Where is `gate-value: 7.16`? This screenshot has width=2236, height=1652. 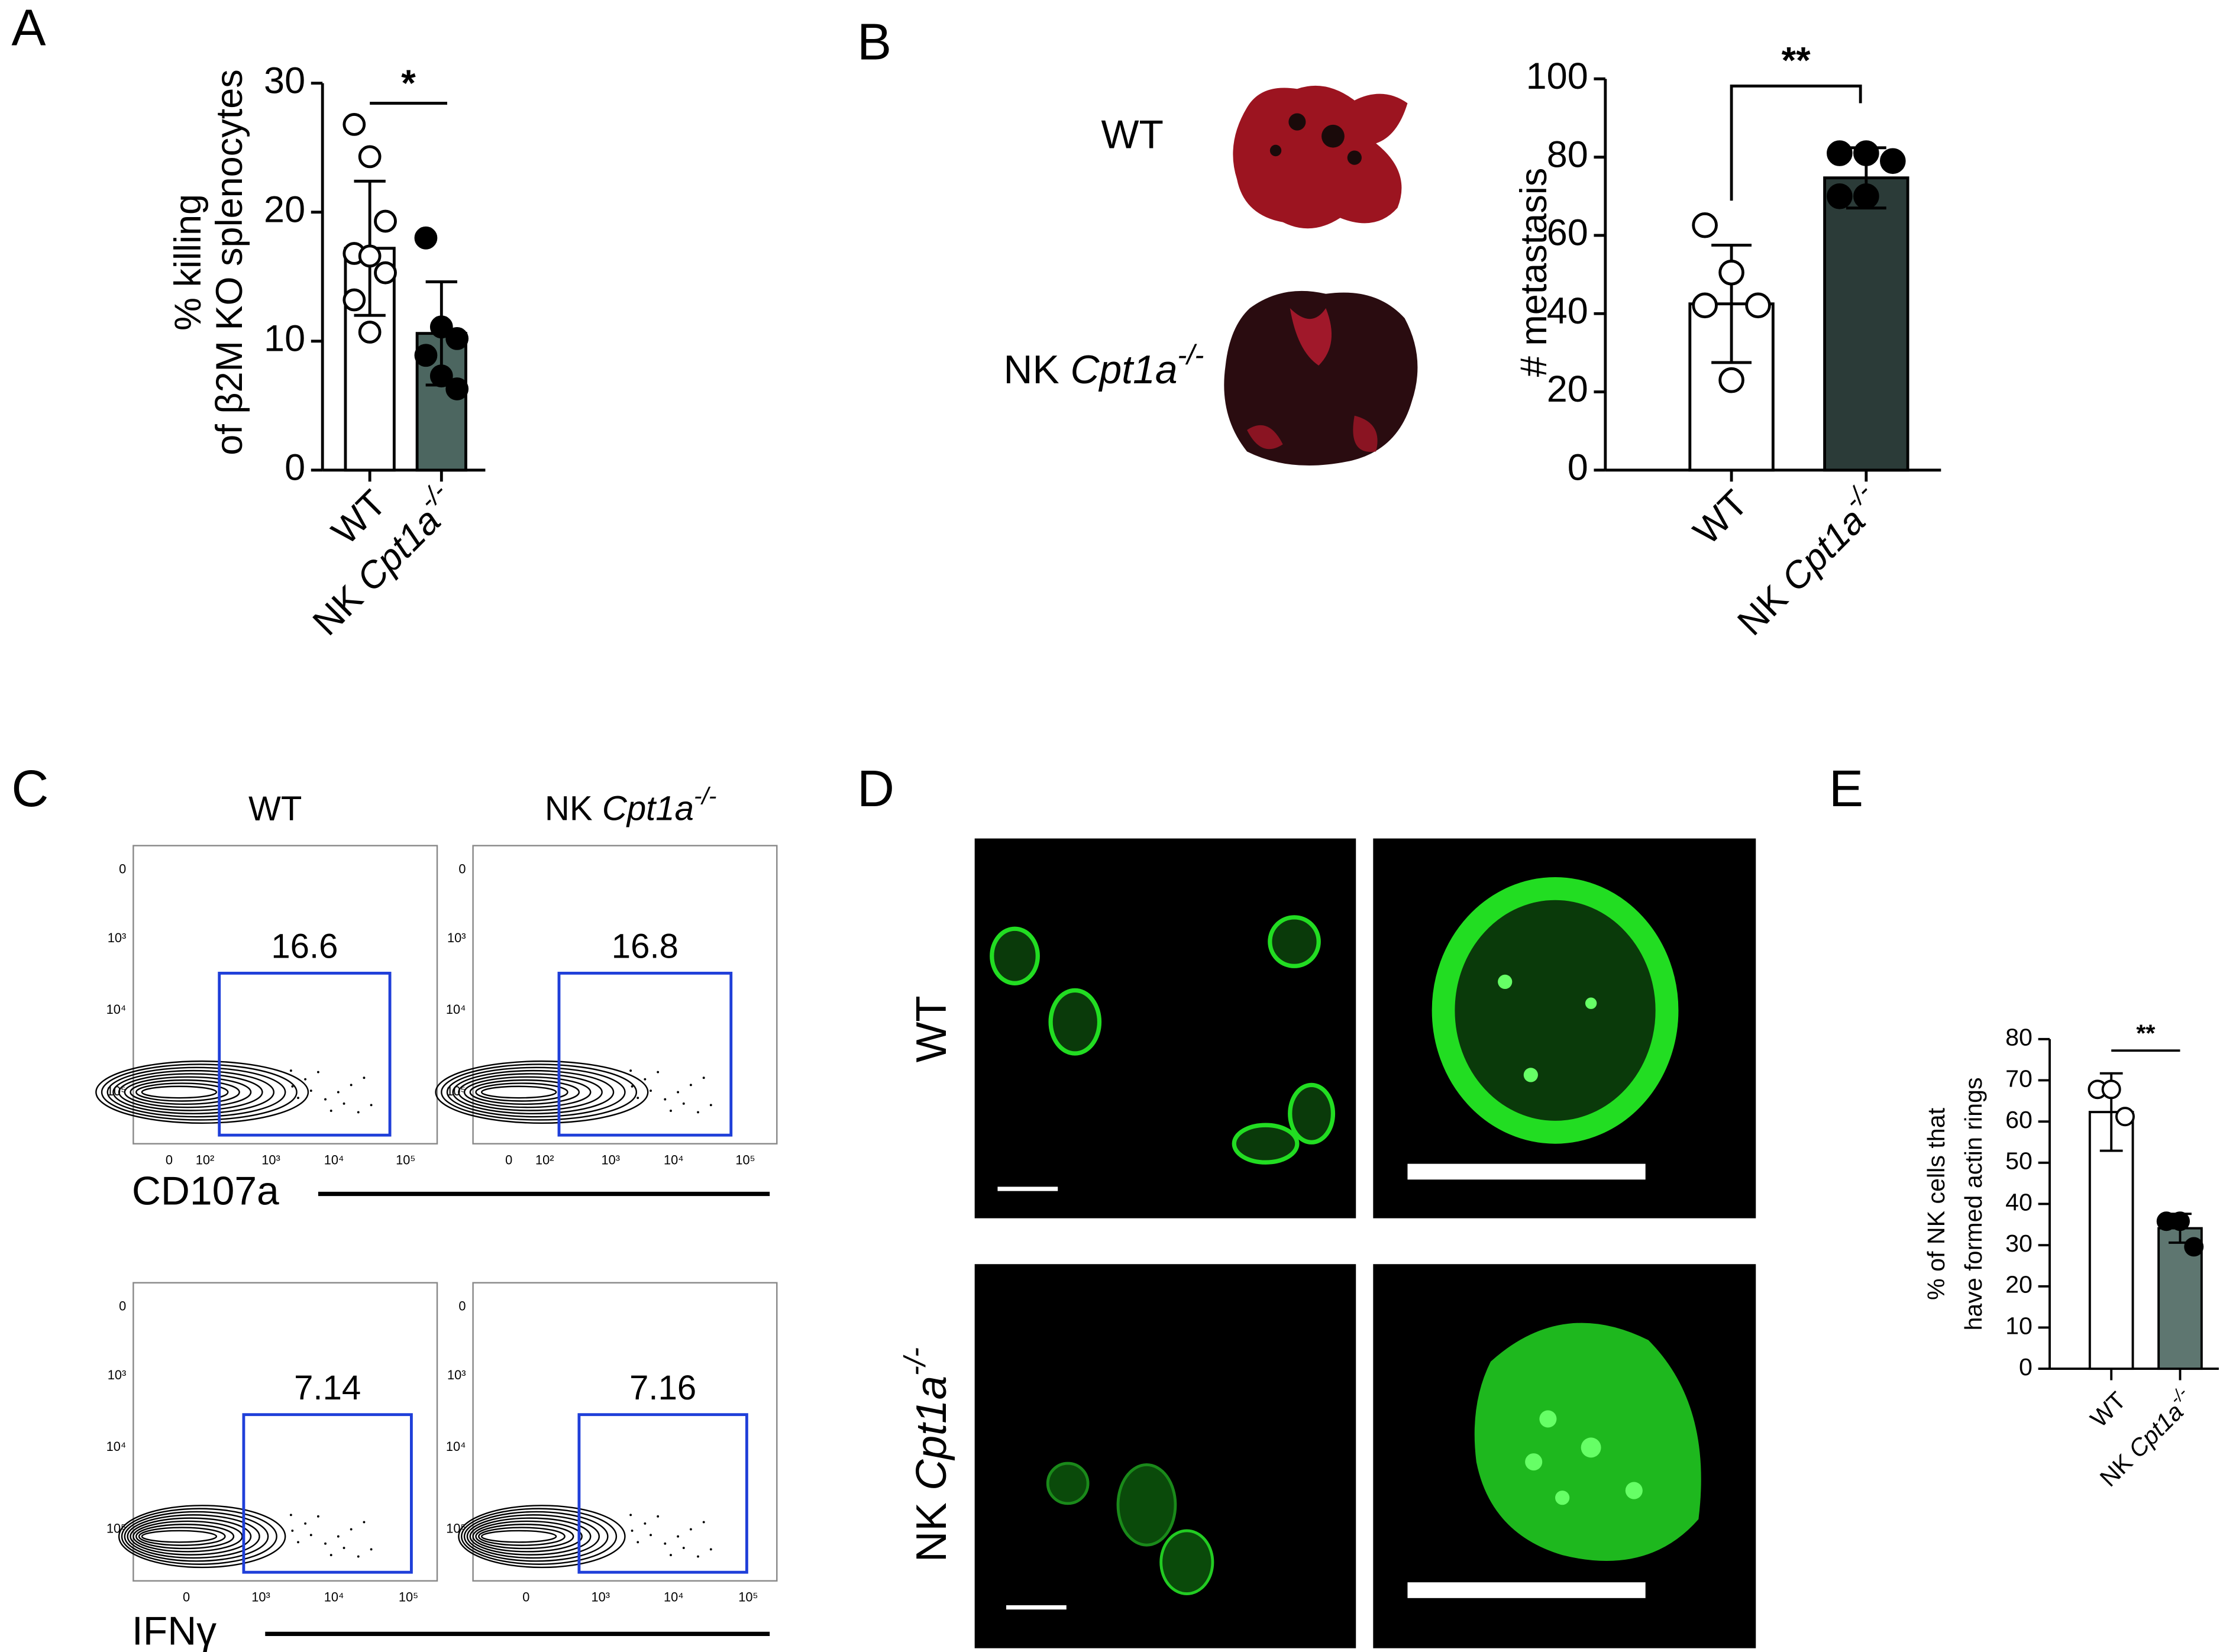
gate-value: 7.16 is located at coordinates (663, 1388).